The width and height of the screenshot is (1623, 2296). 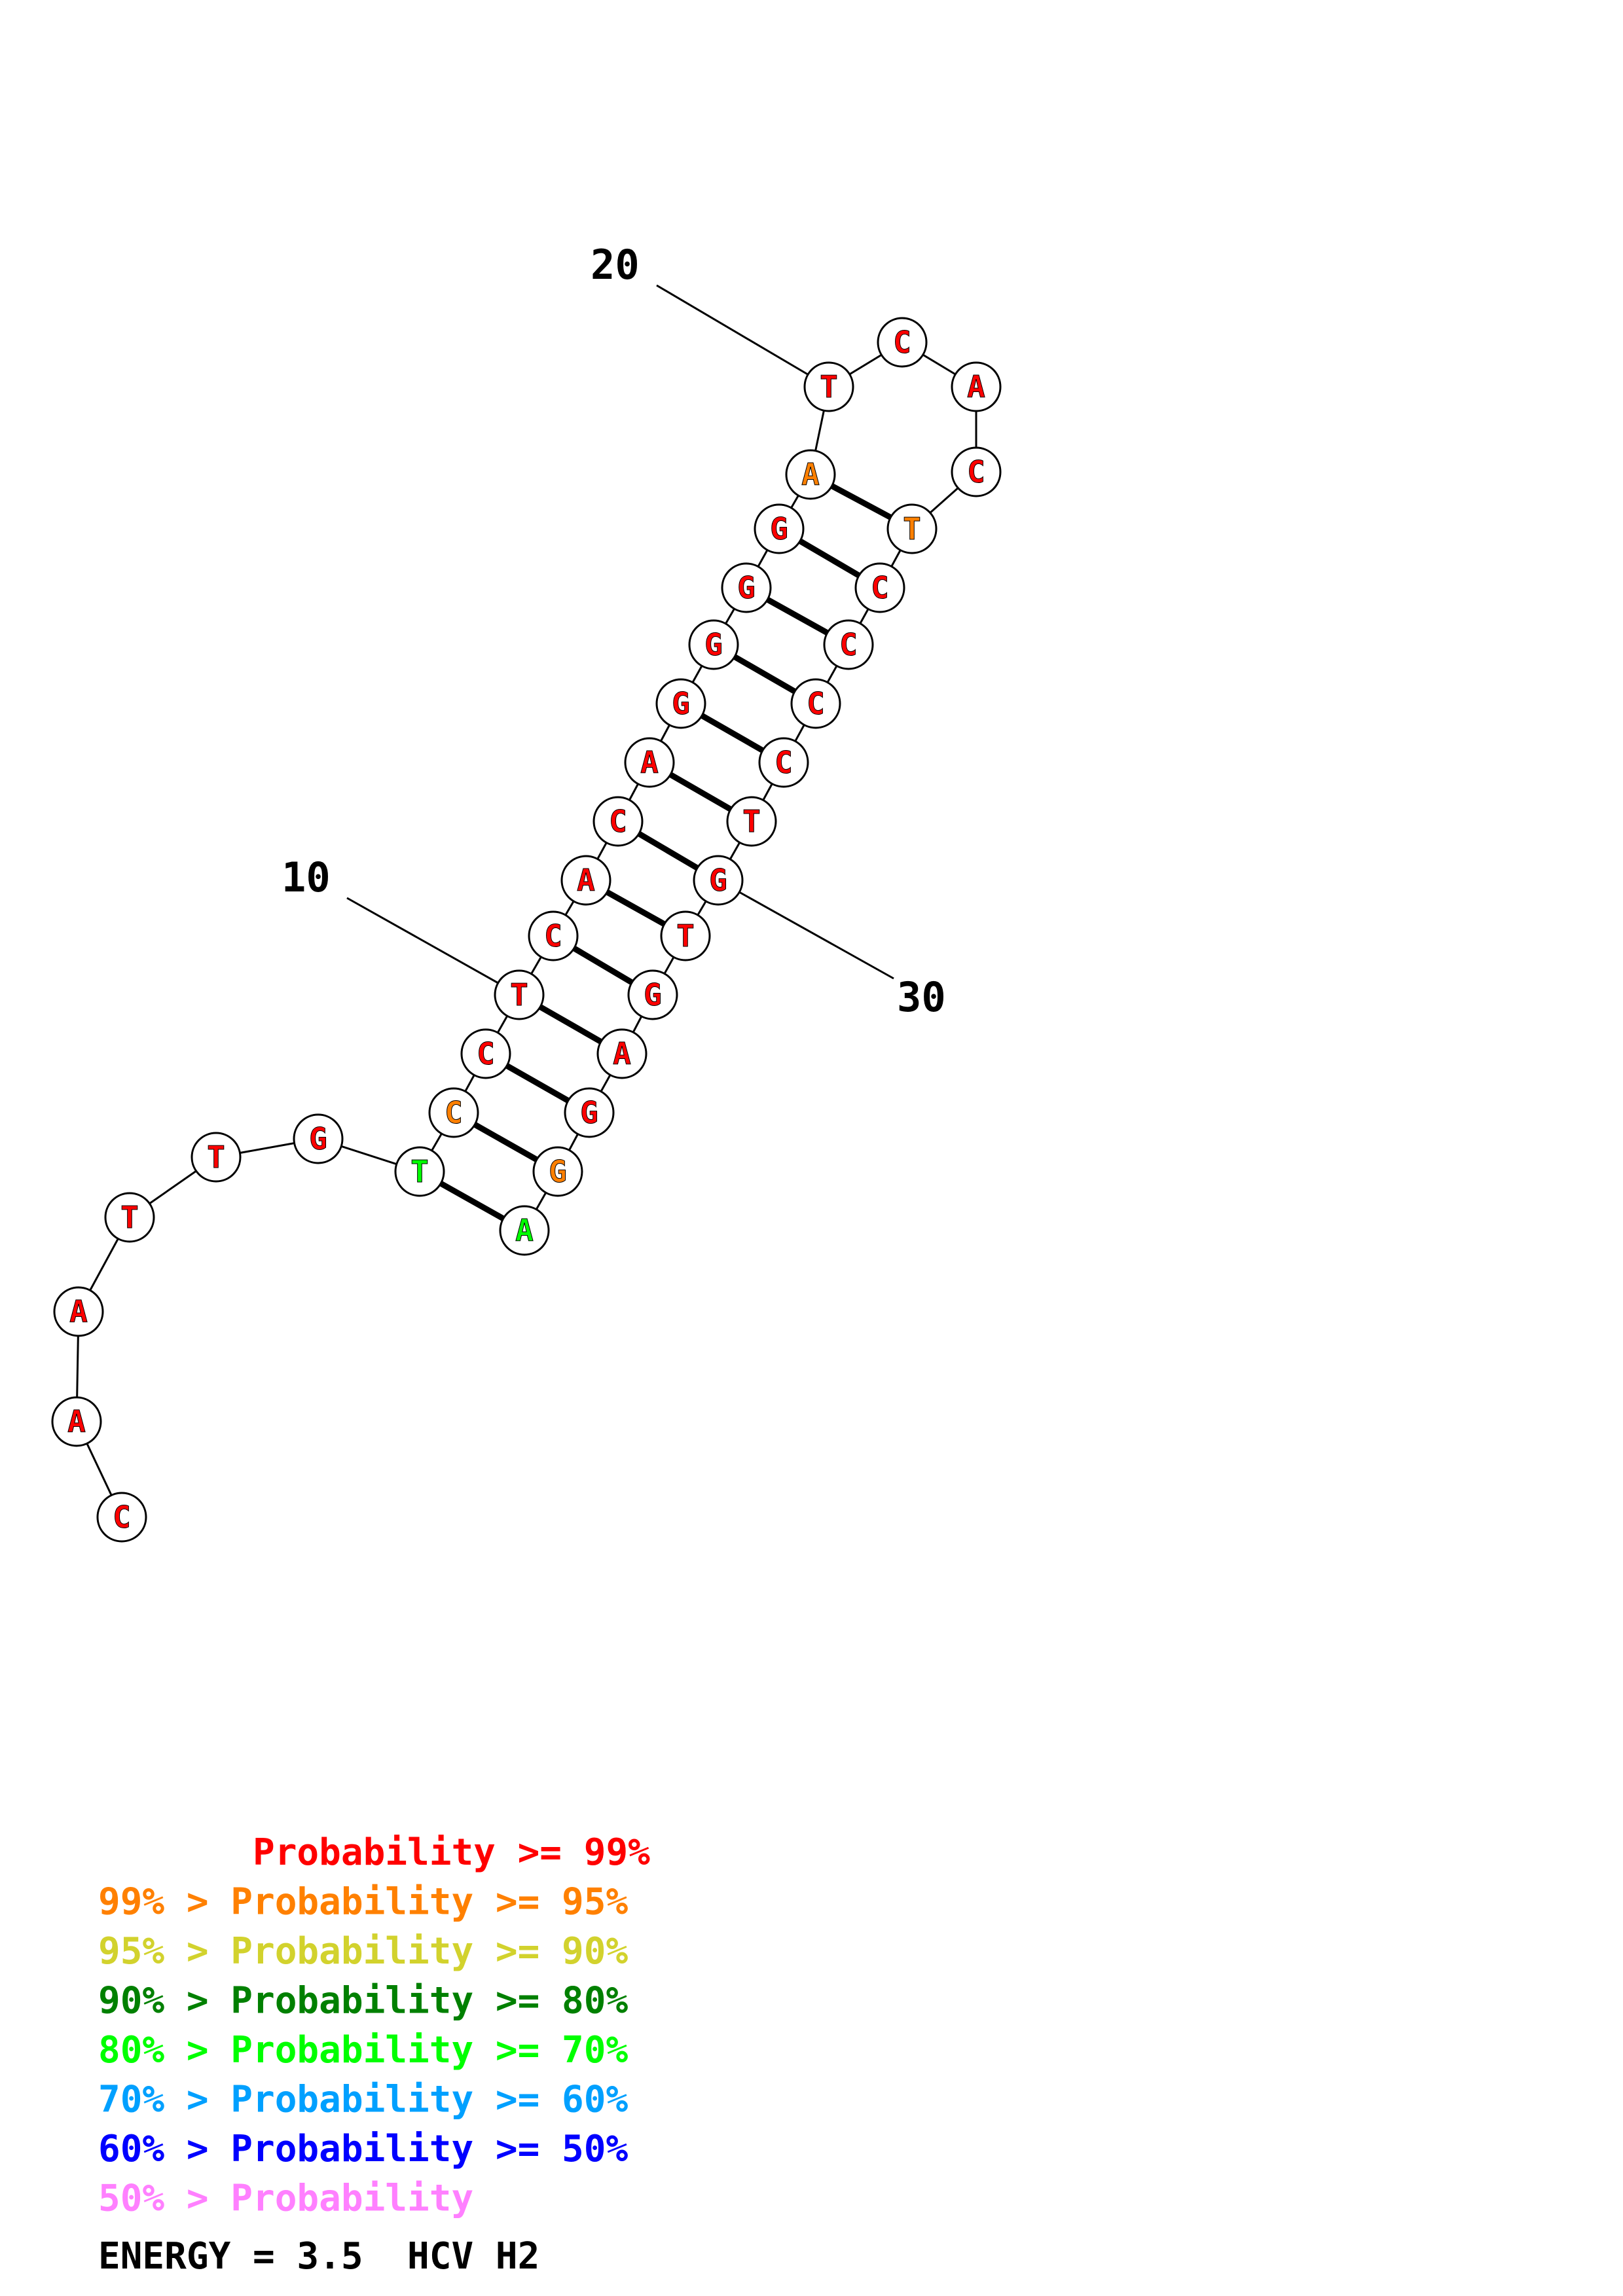 I want to click on legend-entry: 80% > Probability >= 70%, so click(x=363, y=2050).